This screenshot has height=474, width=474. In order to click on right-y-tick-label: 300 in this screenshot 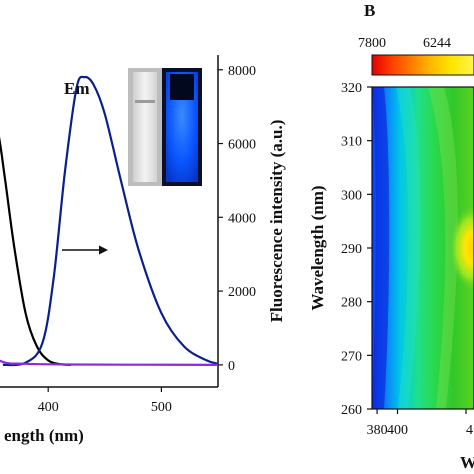, I will do `click(351, 195)`.